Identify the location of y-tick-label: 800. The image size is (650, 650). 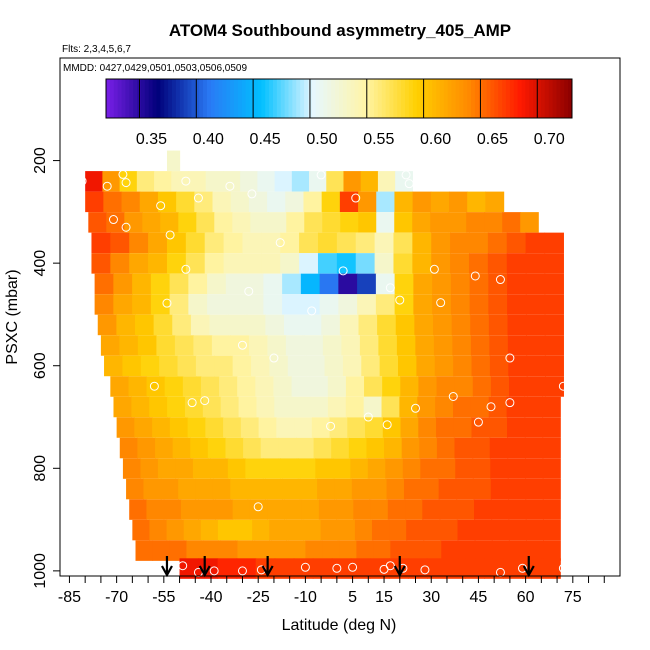
(40, 468).